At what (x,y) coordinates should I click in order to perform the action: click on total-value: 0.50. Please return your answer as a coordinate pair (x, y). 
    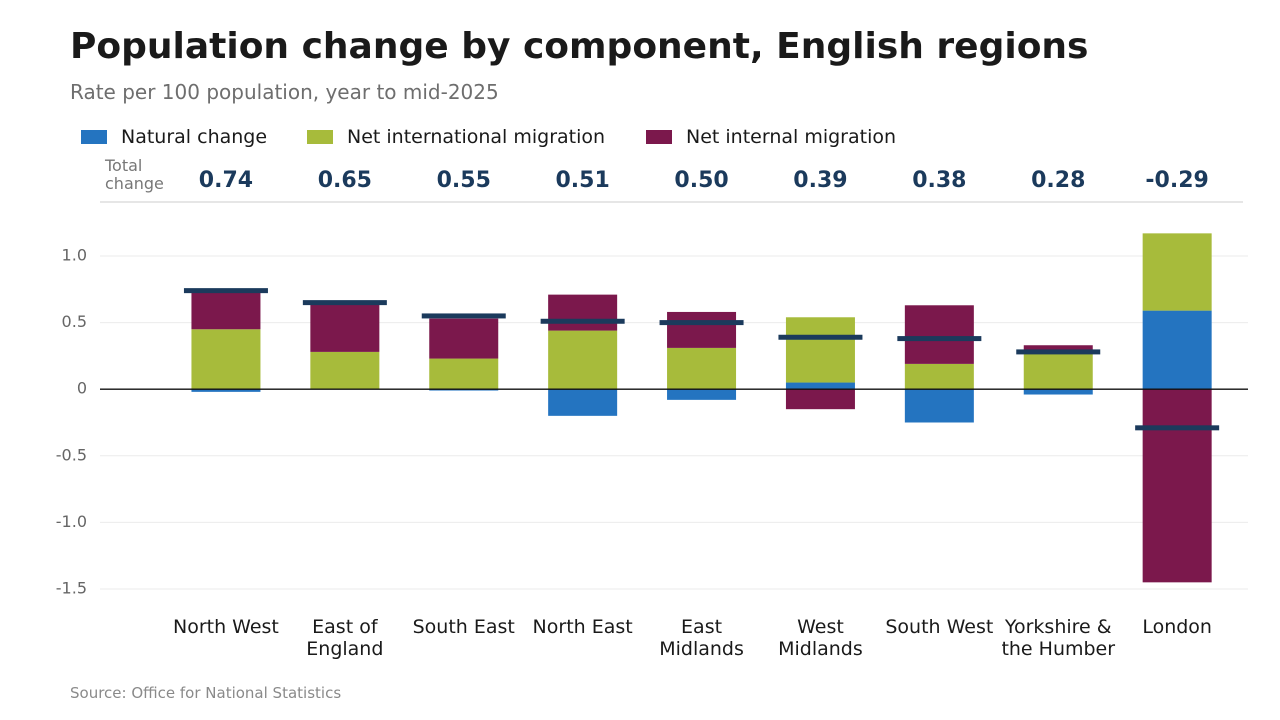
    Looking at the image, I should click on (701, 180).